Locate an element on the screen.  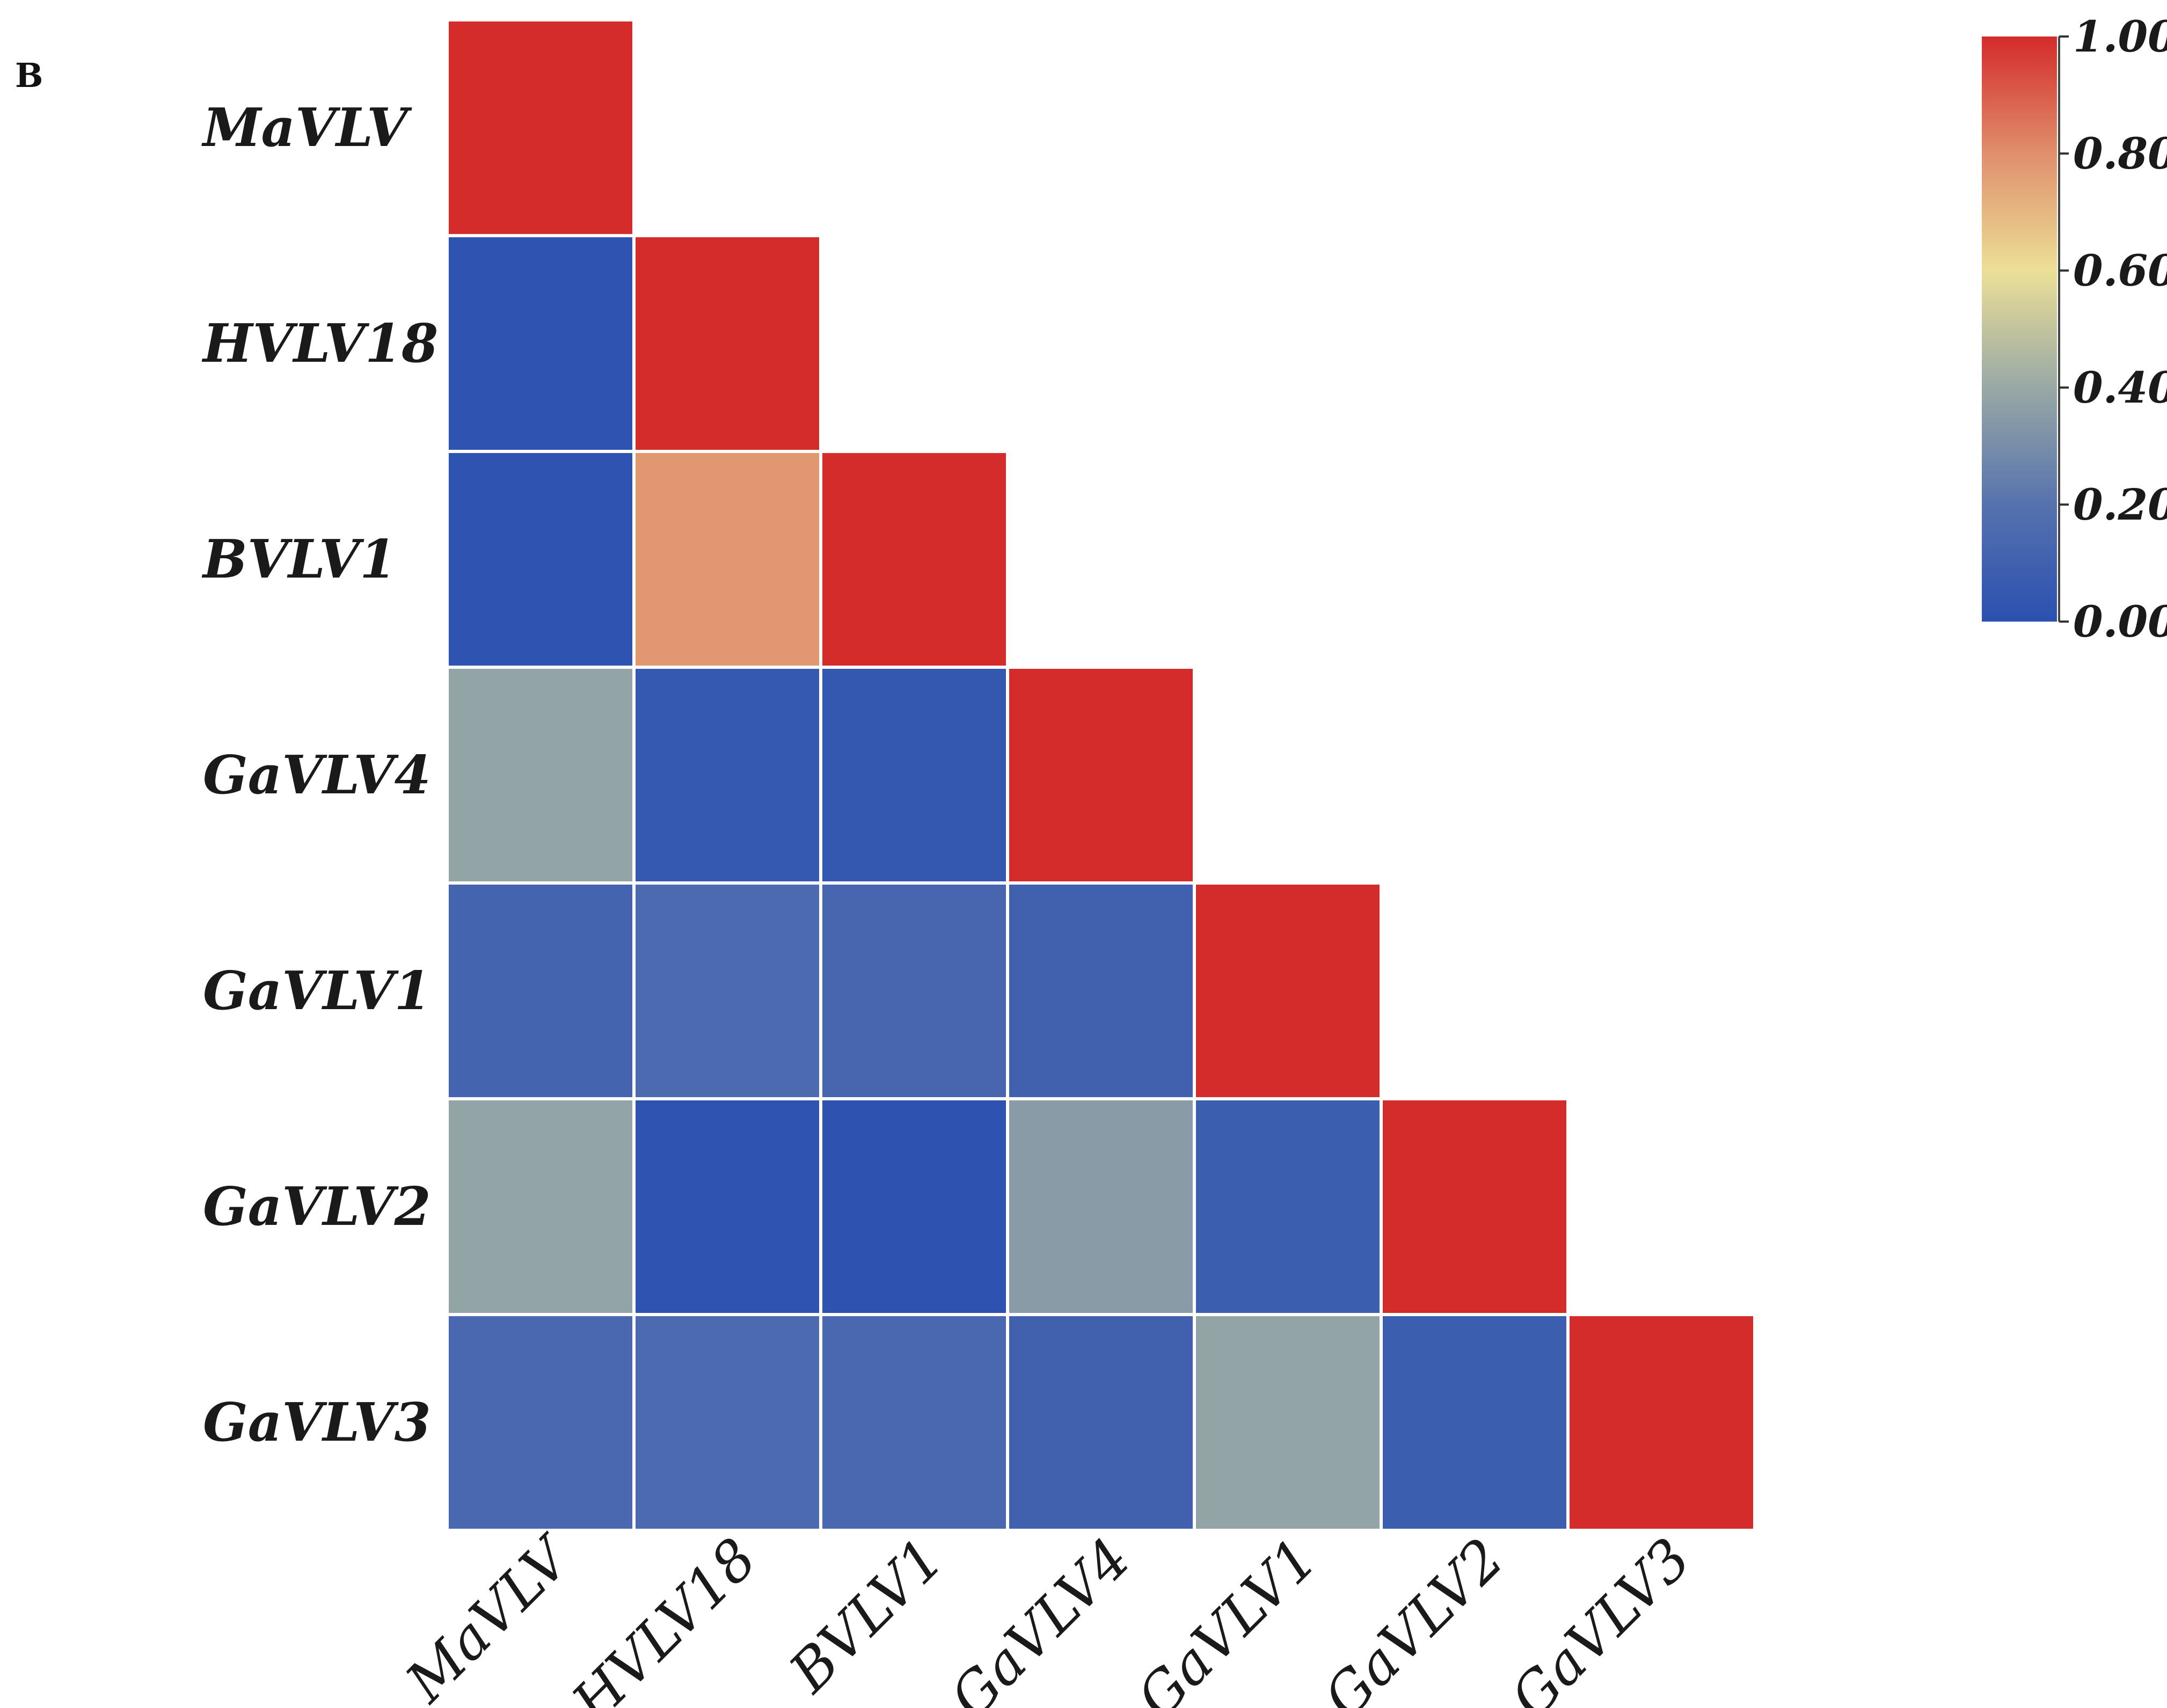
heatmap-cell-mavlv-mavlv is located at coordinates (540, 127).